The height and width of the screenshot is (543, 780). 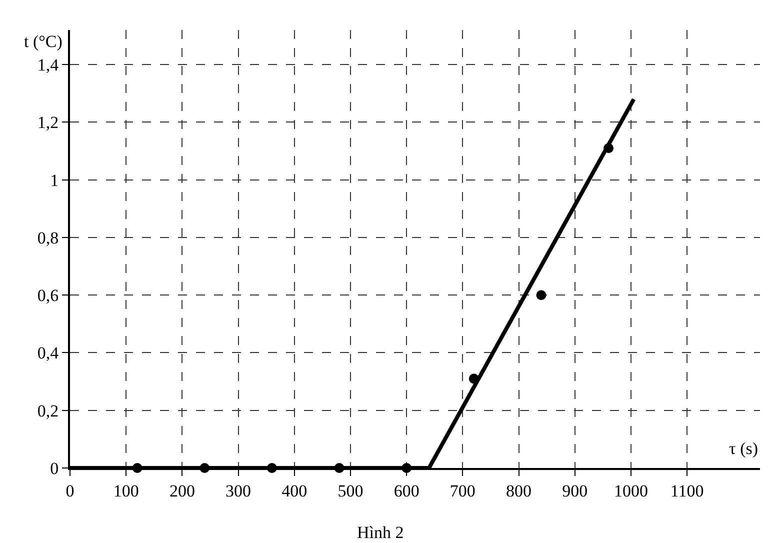 What do you see at coordinates (182, 490) in the screenshot?
I see `x-tick-label: 200` at bounding box center [182, 490].